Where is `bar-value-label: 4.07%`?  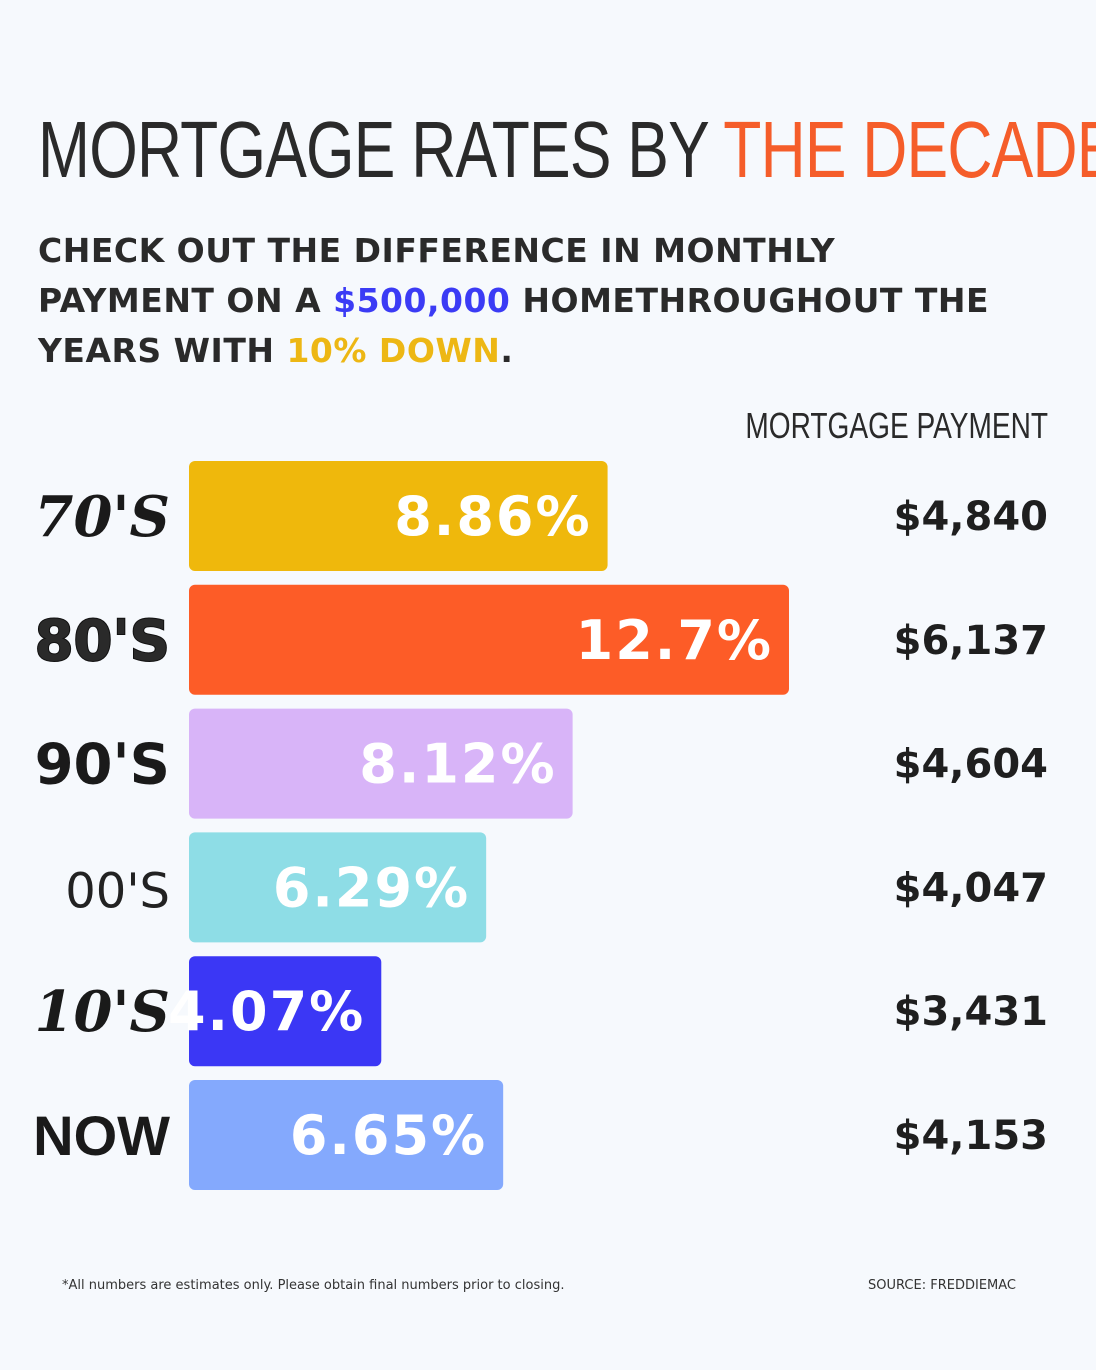
bar-value-label: 4.07% is located at coordinates (266, 1011).